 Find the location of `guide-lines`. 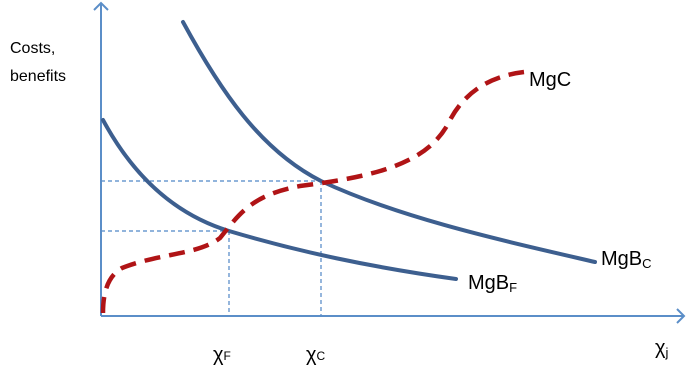

guide-lines is located at coordinates (211, 248).